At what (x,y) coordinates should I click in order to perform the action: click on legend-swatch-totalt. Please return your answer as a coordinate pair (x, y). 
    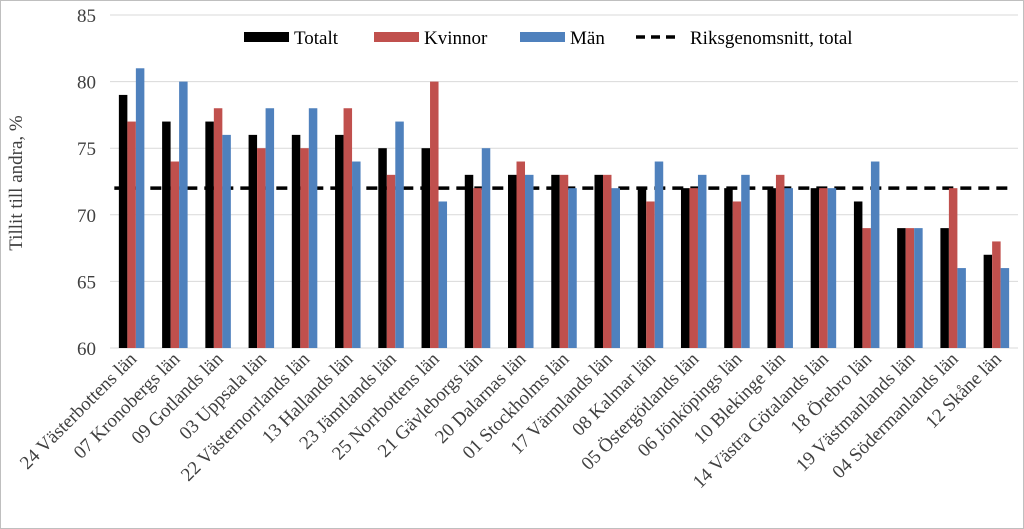
    Looking at the image, I should click on (266, 37).